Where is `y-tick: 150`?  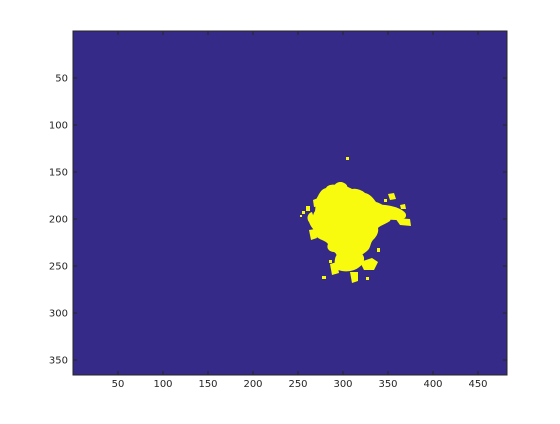
y-tick: 150 is located at coordinates (278, 173).